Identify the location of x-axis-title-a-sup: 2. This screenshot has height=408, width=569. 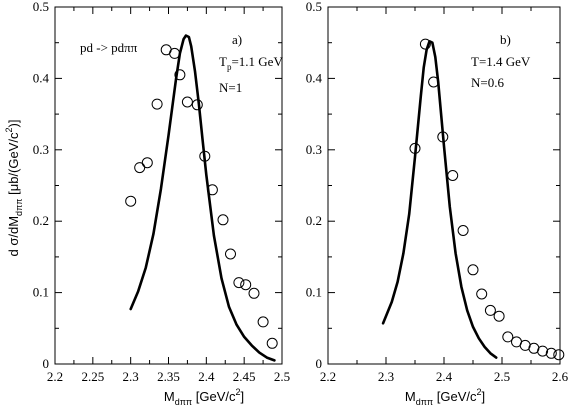
(238, 392).